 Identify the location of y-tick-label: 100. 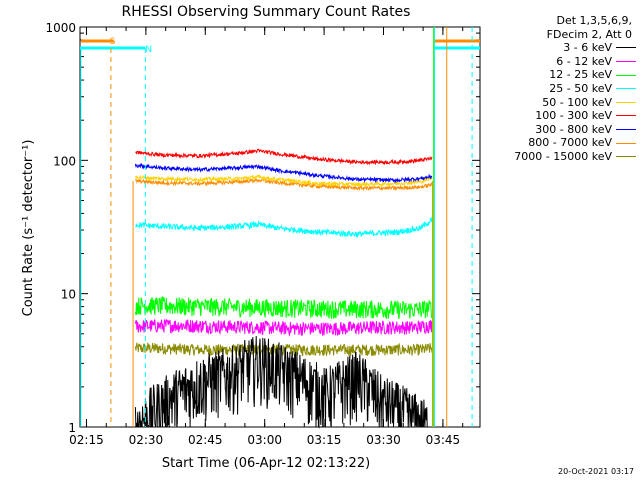
(64, 161).